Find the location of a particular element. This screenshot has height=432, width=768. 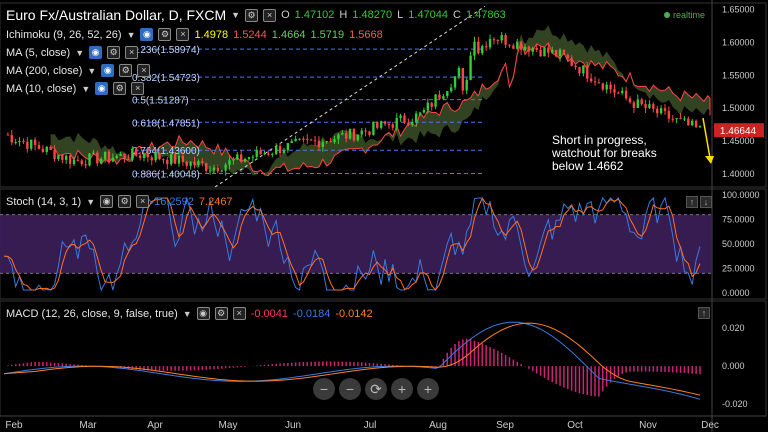

ma200-legend: MA (200, close) ▼ ◉ ⚙ × is located at coordinates (78, 70).